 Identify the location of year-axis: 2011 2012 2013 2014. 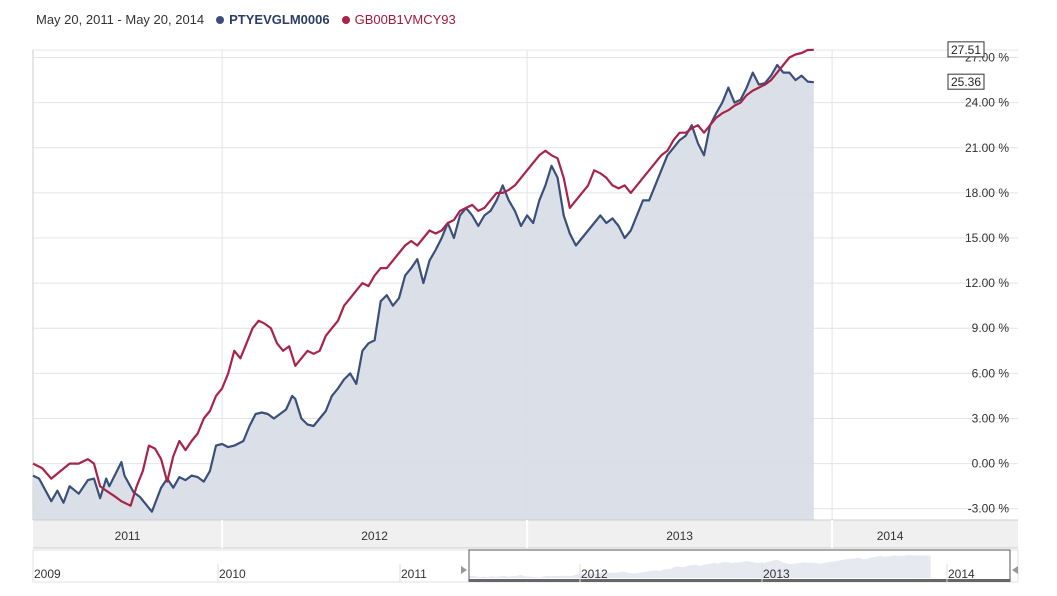
(525, 534).